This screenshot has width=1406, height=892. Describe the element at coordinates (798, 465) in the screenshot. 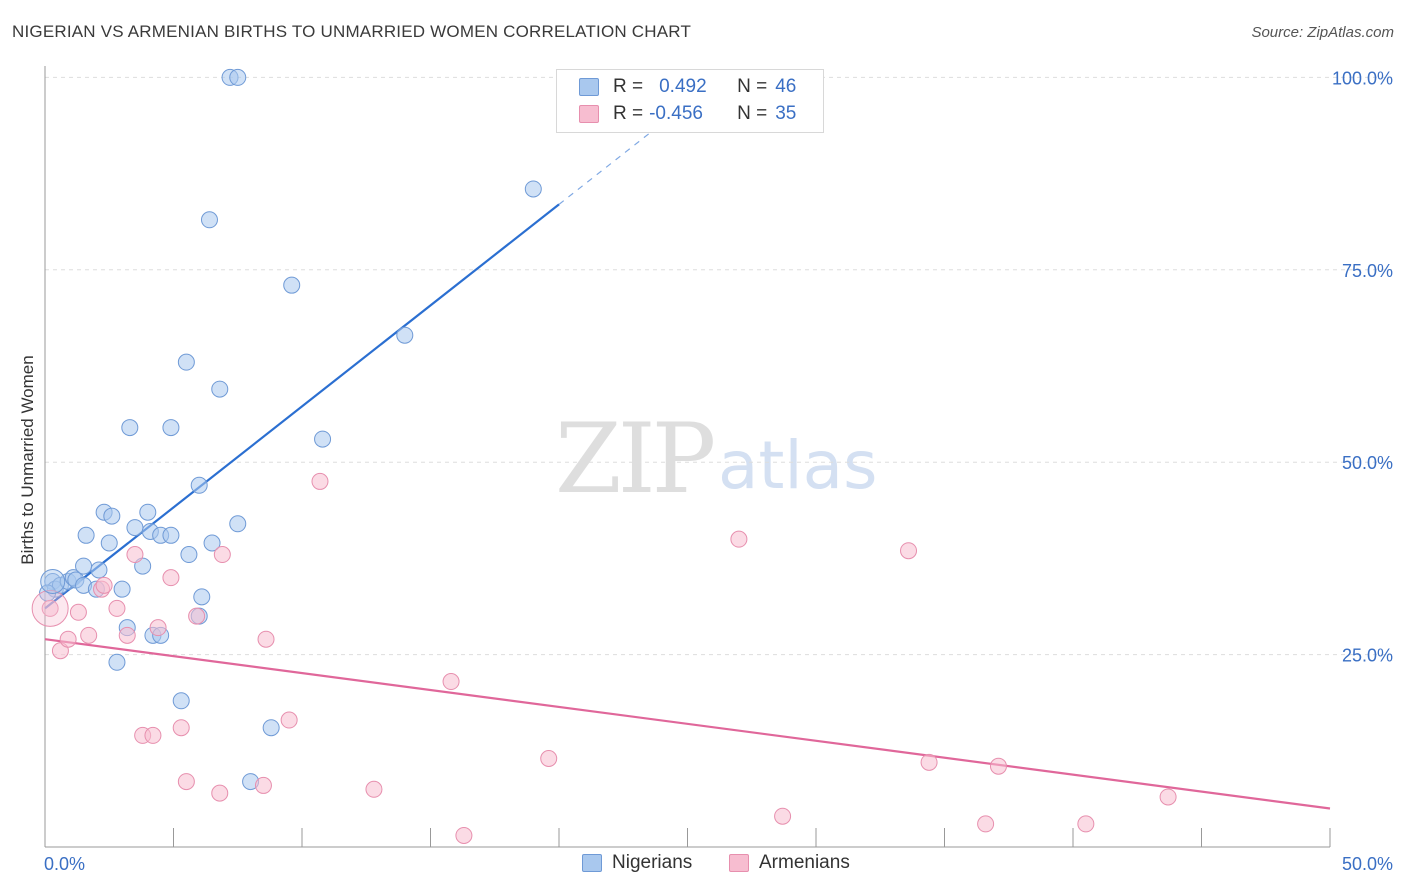

I see `watermark-atlas: atlas` at that location.